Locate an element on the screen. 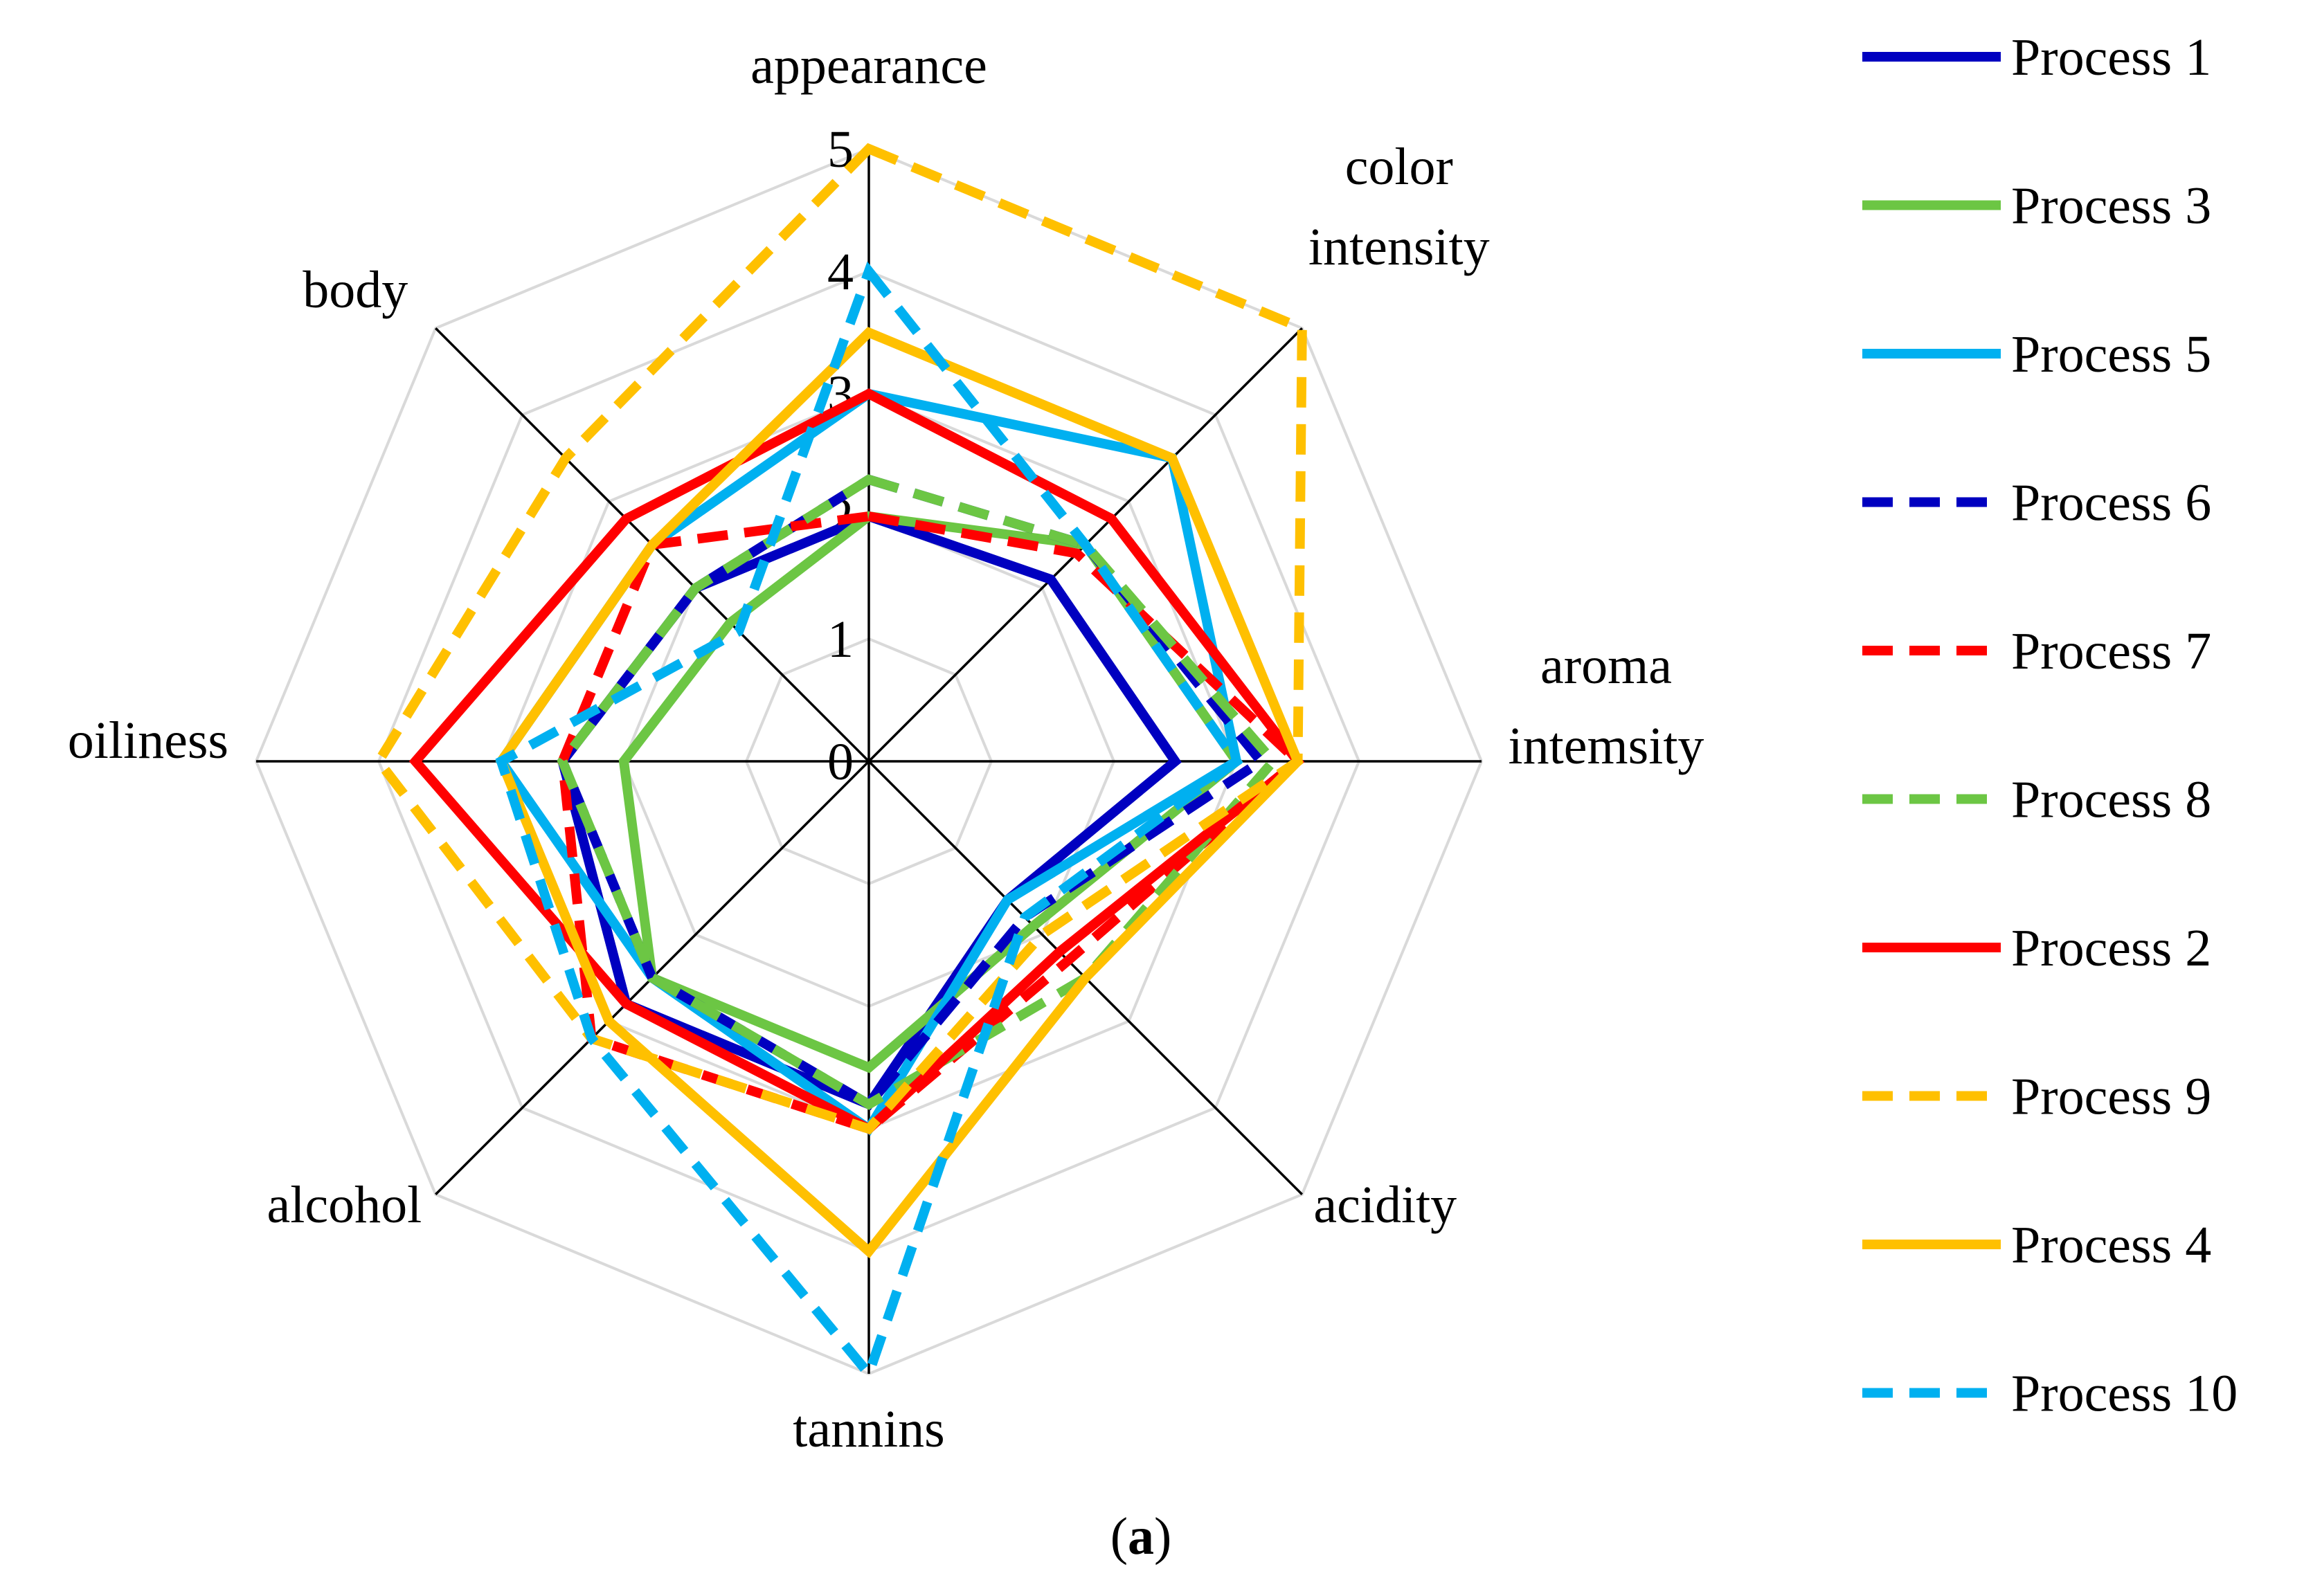  tick-label-1: 1 is located at coordinates (840, 639).